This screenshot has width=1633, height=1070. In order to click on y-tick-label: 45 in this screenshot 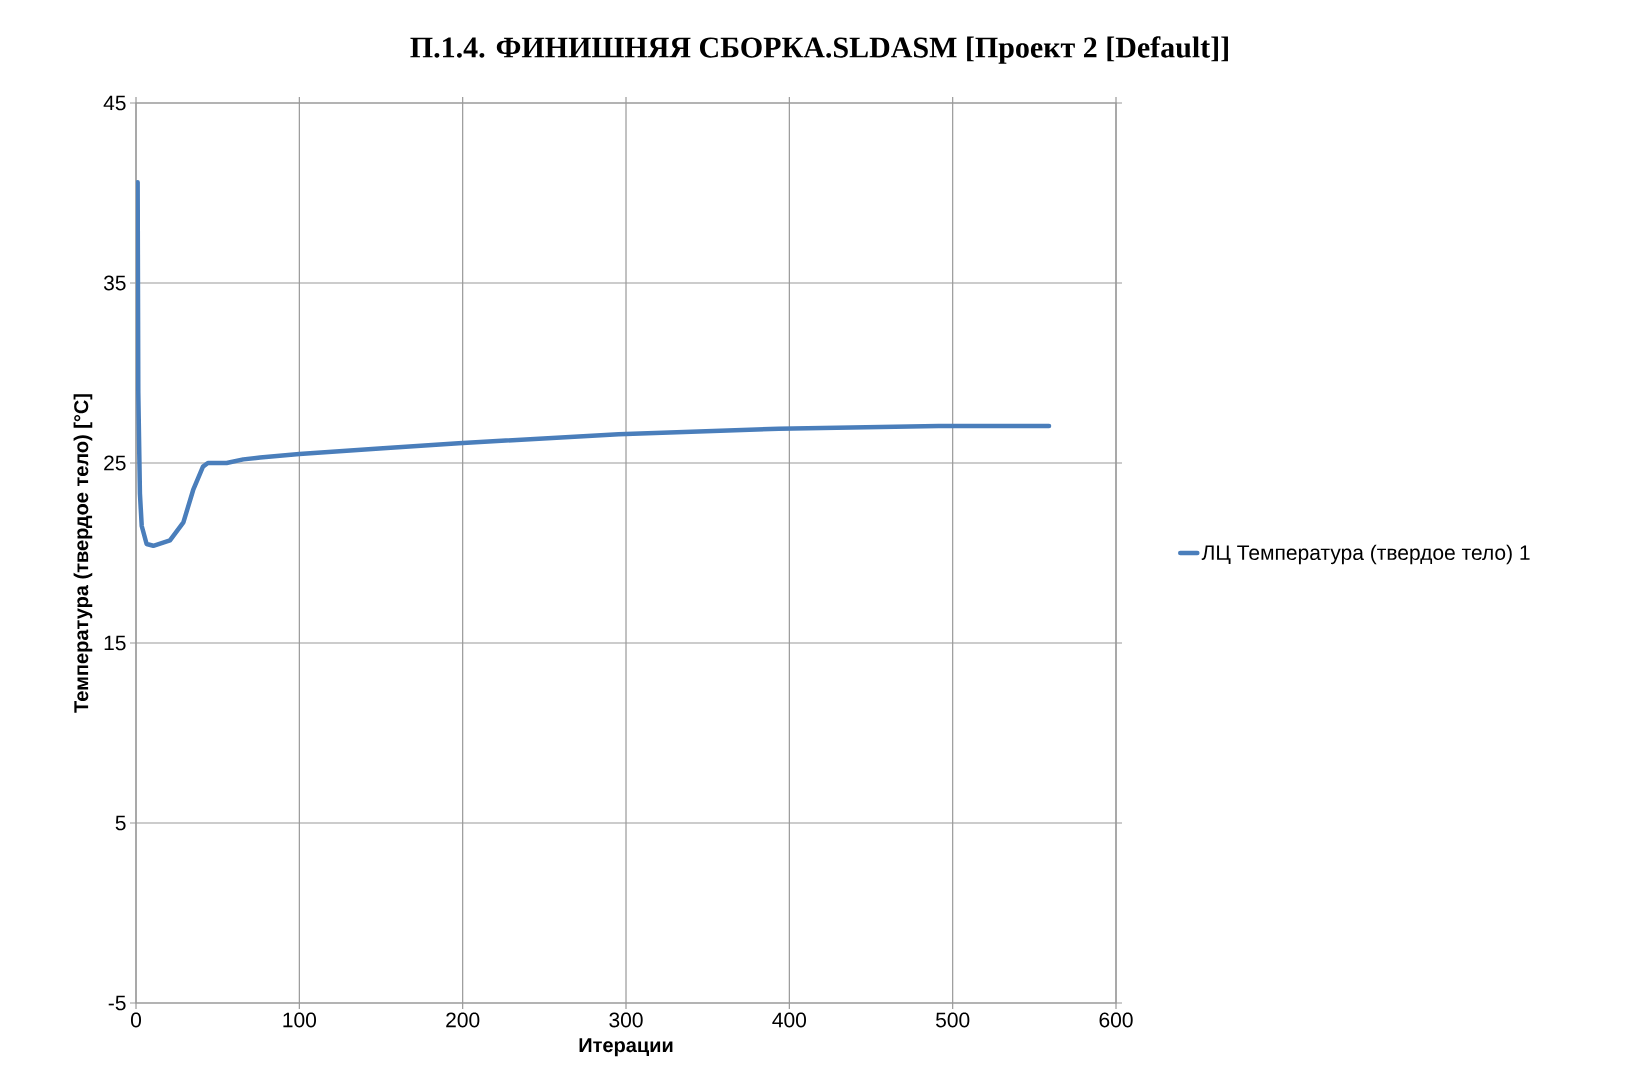, I will do `click(114, 103)`.